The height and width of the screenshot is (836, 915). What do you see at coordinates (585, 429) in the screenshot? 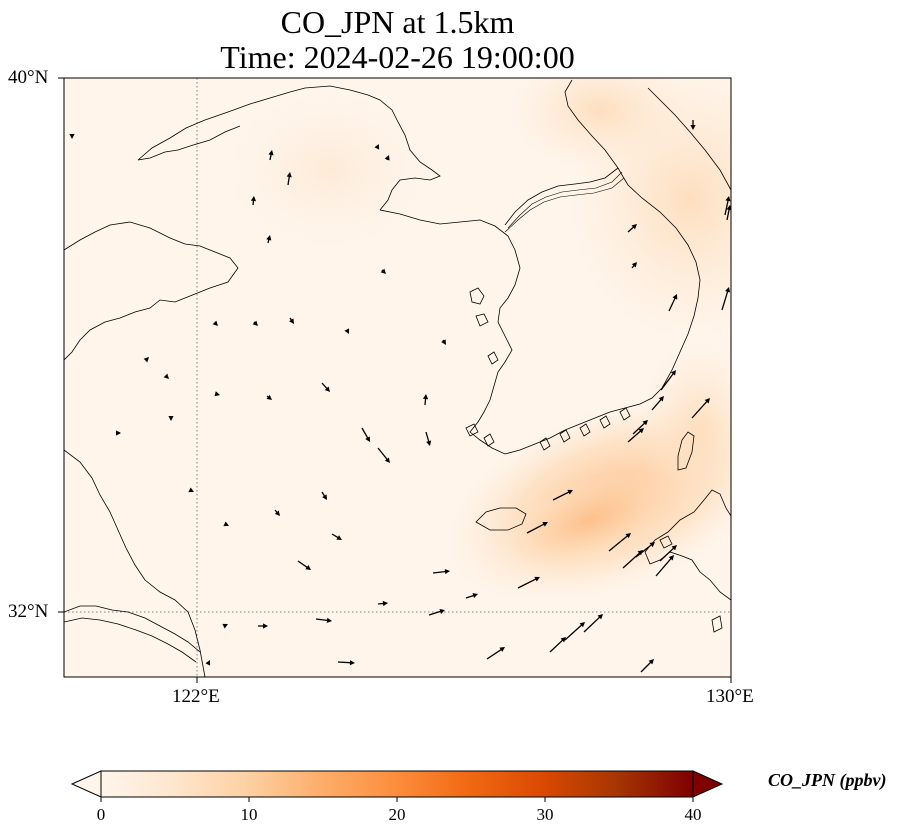
I see `coastline-south-korea-islands` at bounding box center [585, 429].